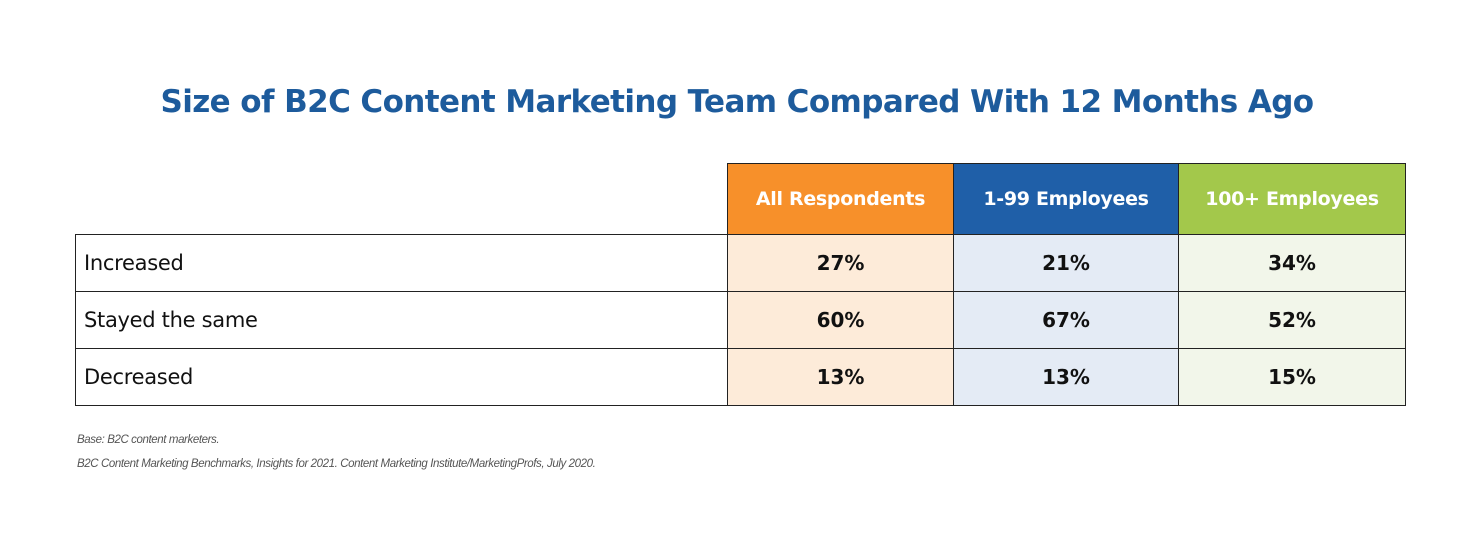 The image size is (1474, 534). I want to click on column-header-all-respondents: All Respondents, so click(840, 199).